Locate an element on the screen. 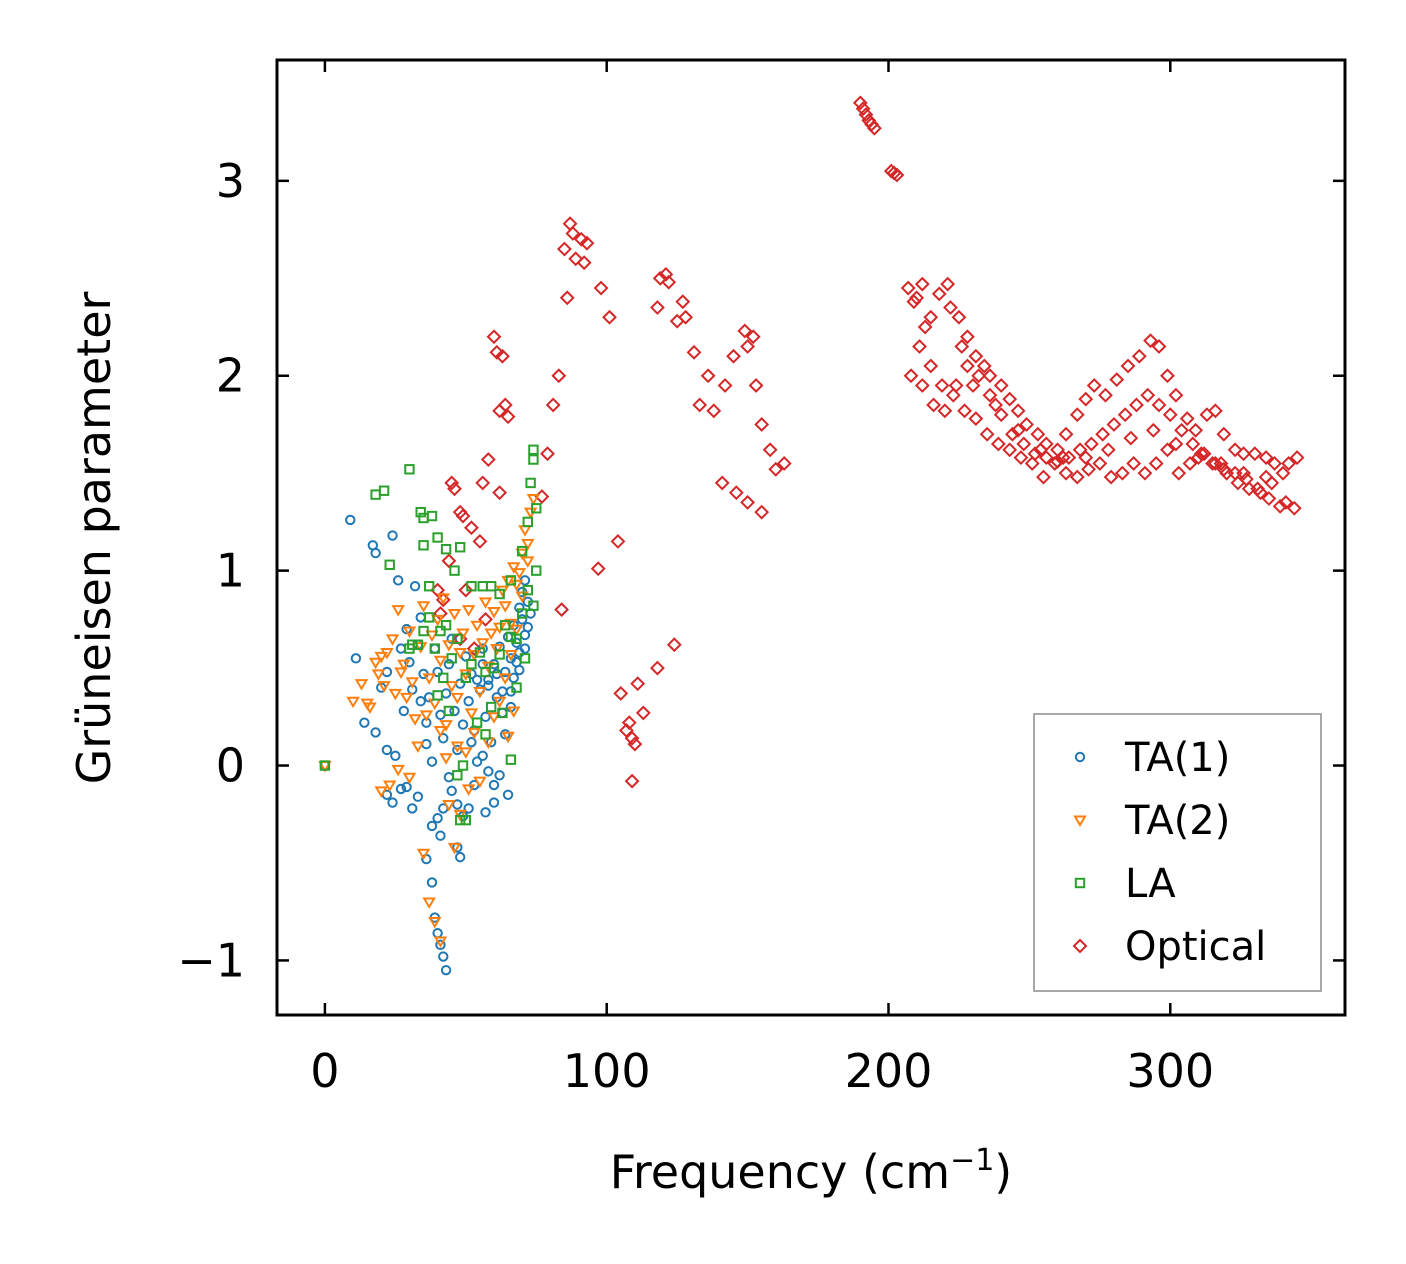 Image resolution: width=1406 pixels, height=1264 pixels. x-tick-label: 100 is located at coordinates (607, 1071).